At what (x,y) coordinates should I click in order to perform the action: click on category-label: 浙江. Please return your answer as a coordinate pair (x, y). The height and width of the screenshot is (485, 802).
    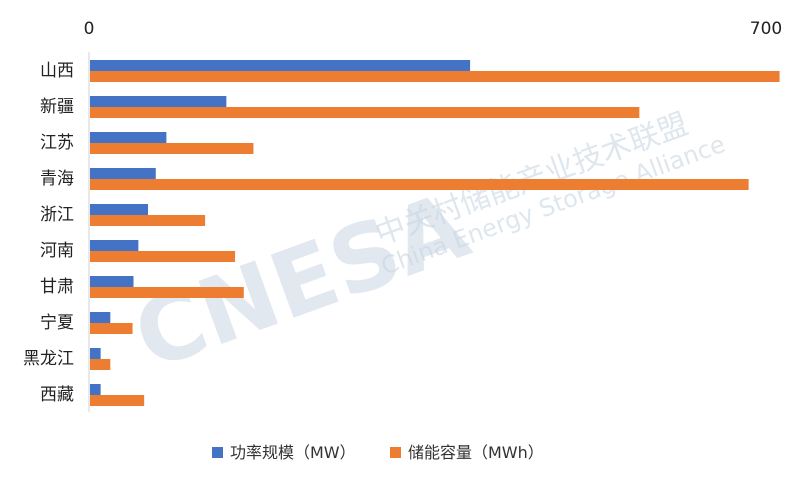
    Looking at the image, I should click on (57, 215).